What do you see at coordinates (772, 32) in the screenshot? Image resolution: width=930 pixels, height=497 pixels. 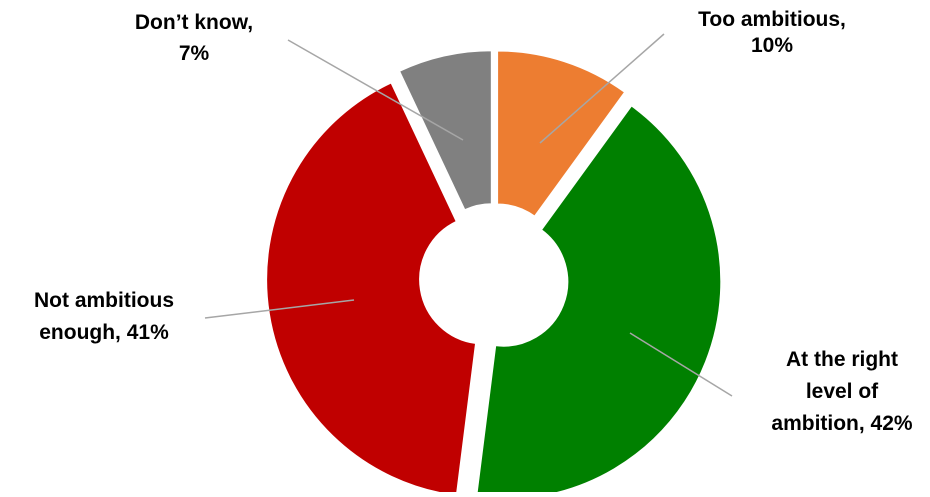 I see `data-label-too-ambitious: Too ambitious, 10%` at bounding box center [772, 32].